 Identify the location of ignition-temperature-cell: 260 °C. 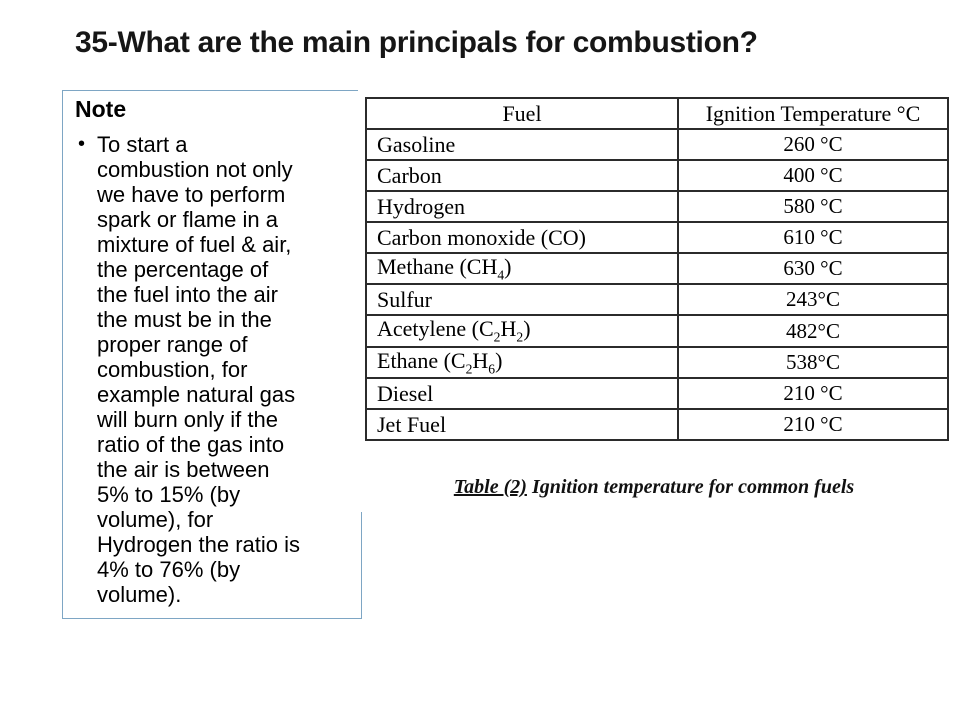
(813, 144).